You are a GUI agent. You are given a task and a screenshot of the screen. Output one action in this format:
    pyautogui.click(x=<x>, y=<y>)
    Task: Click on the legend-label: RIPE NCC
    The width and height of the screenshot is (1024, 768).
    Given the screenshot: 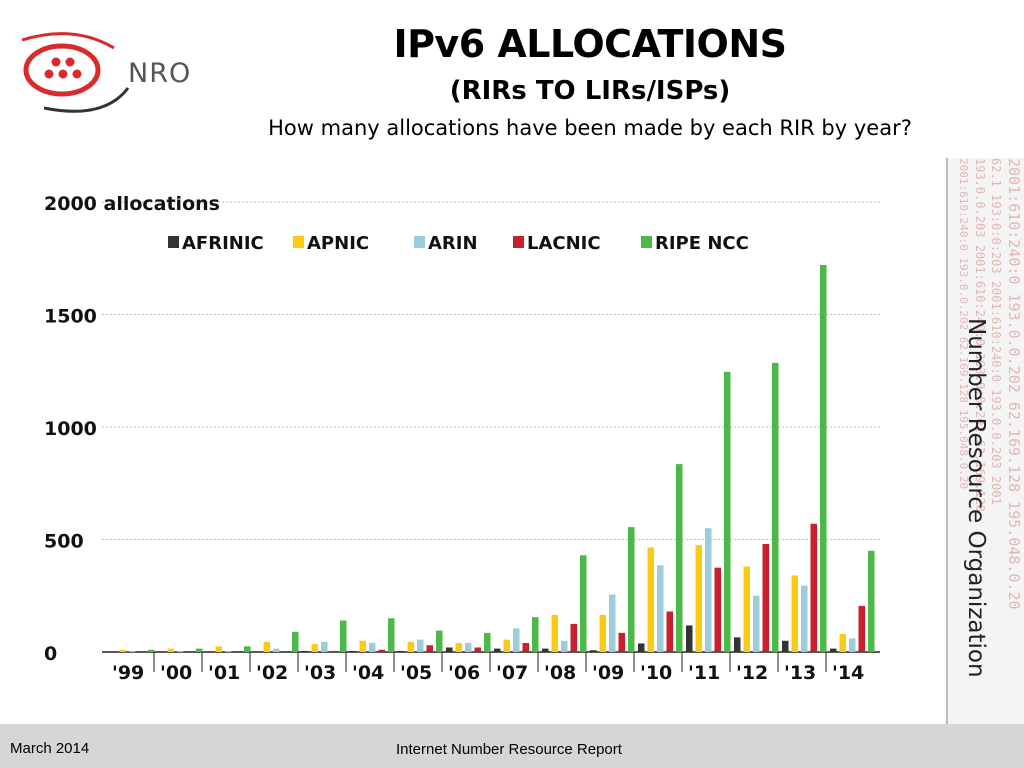 What is the action you would take?
    pyautogui.click(x=702, y=243)
    